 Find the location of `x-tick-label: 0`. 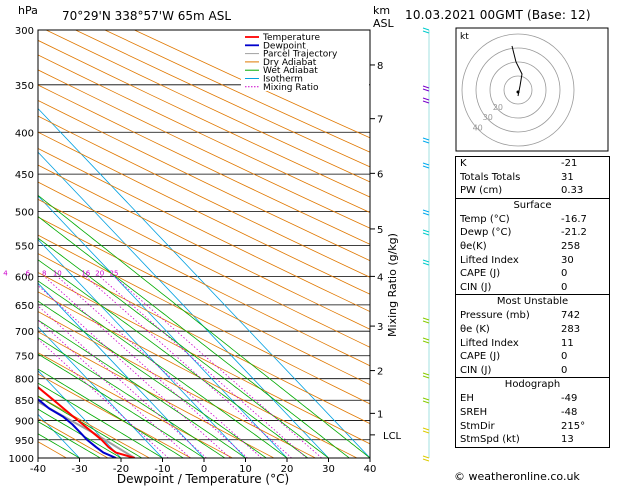

x-tick-label: 0 is located at coordinates (204, 469).